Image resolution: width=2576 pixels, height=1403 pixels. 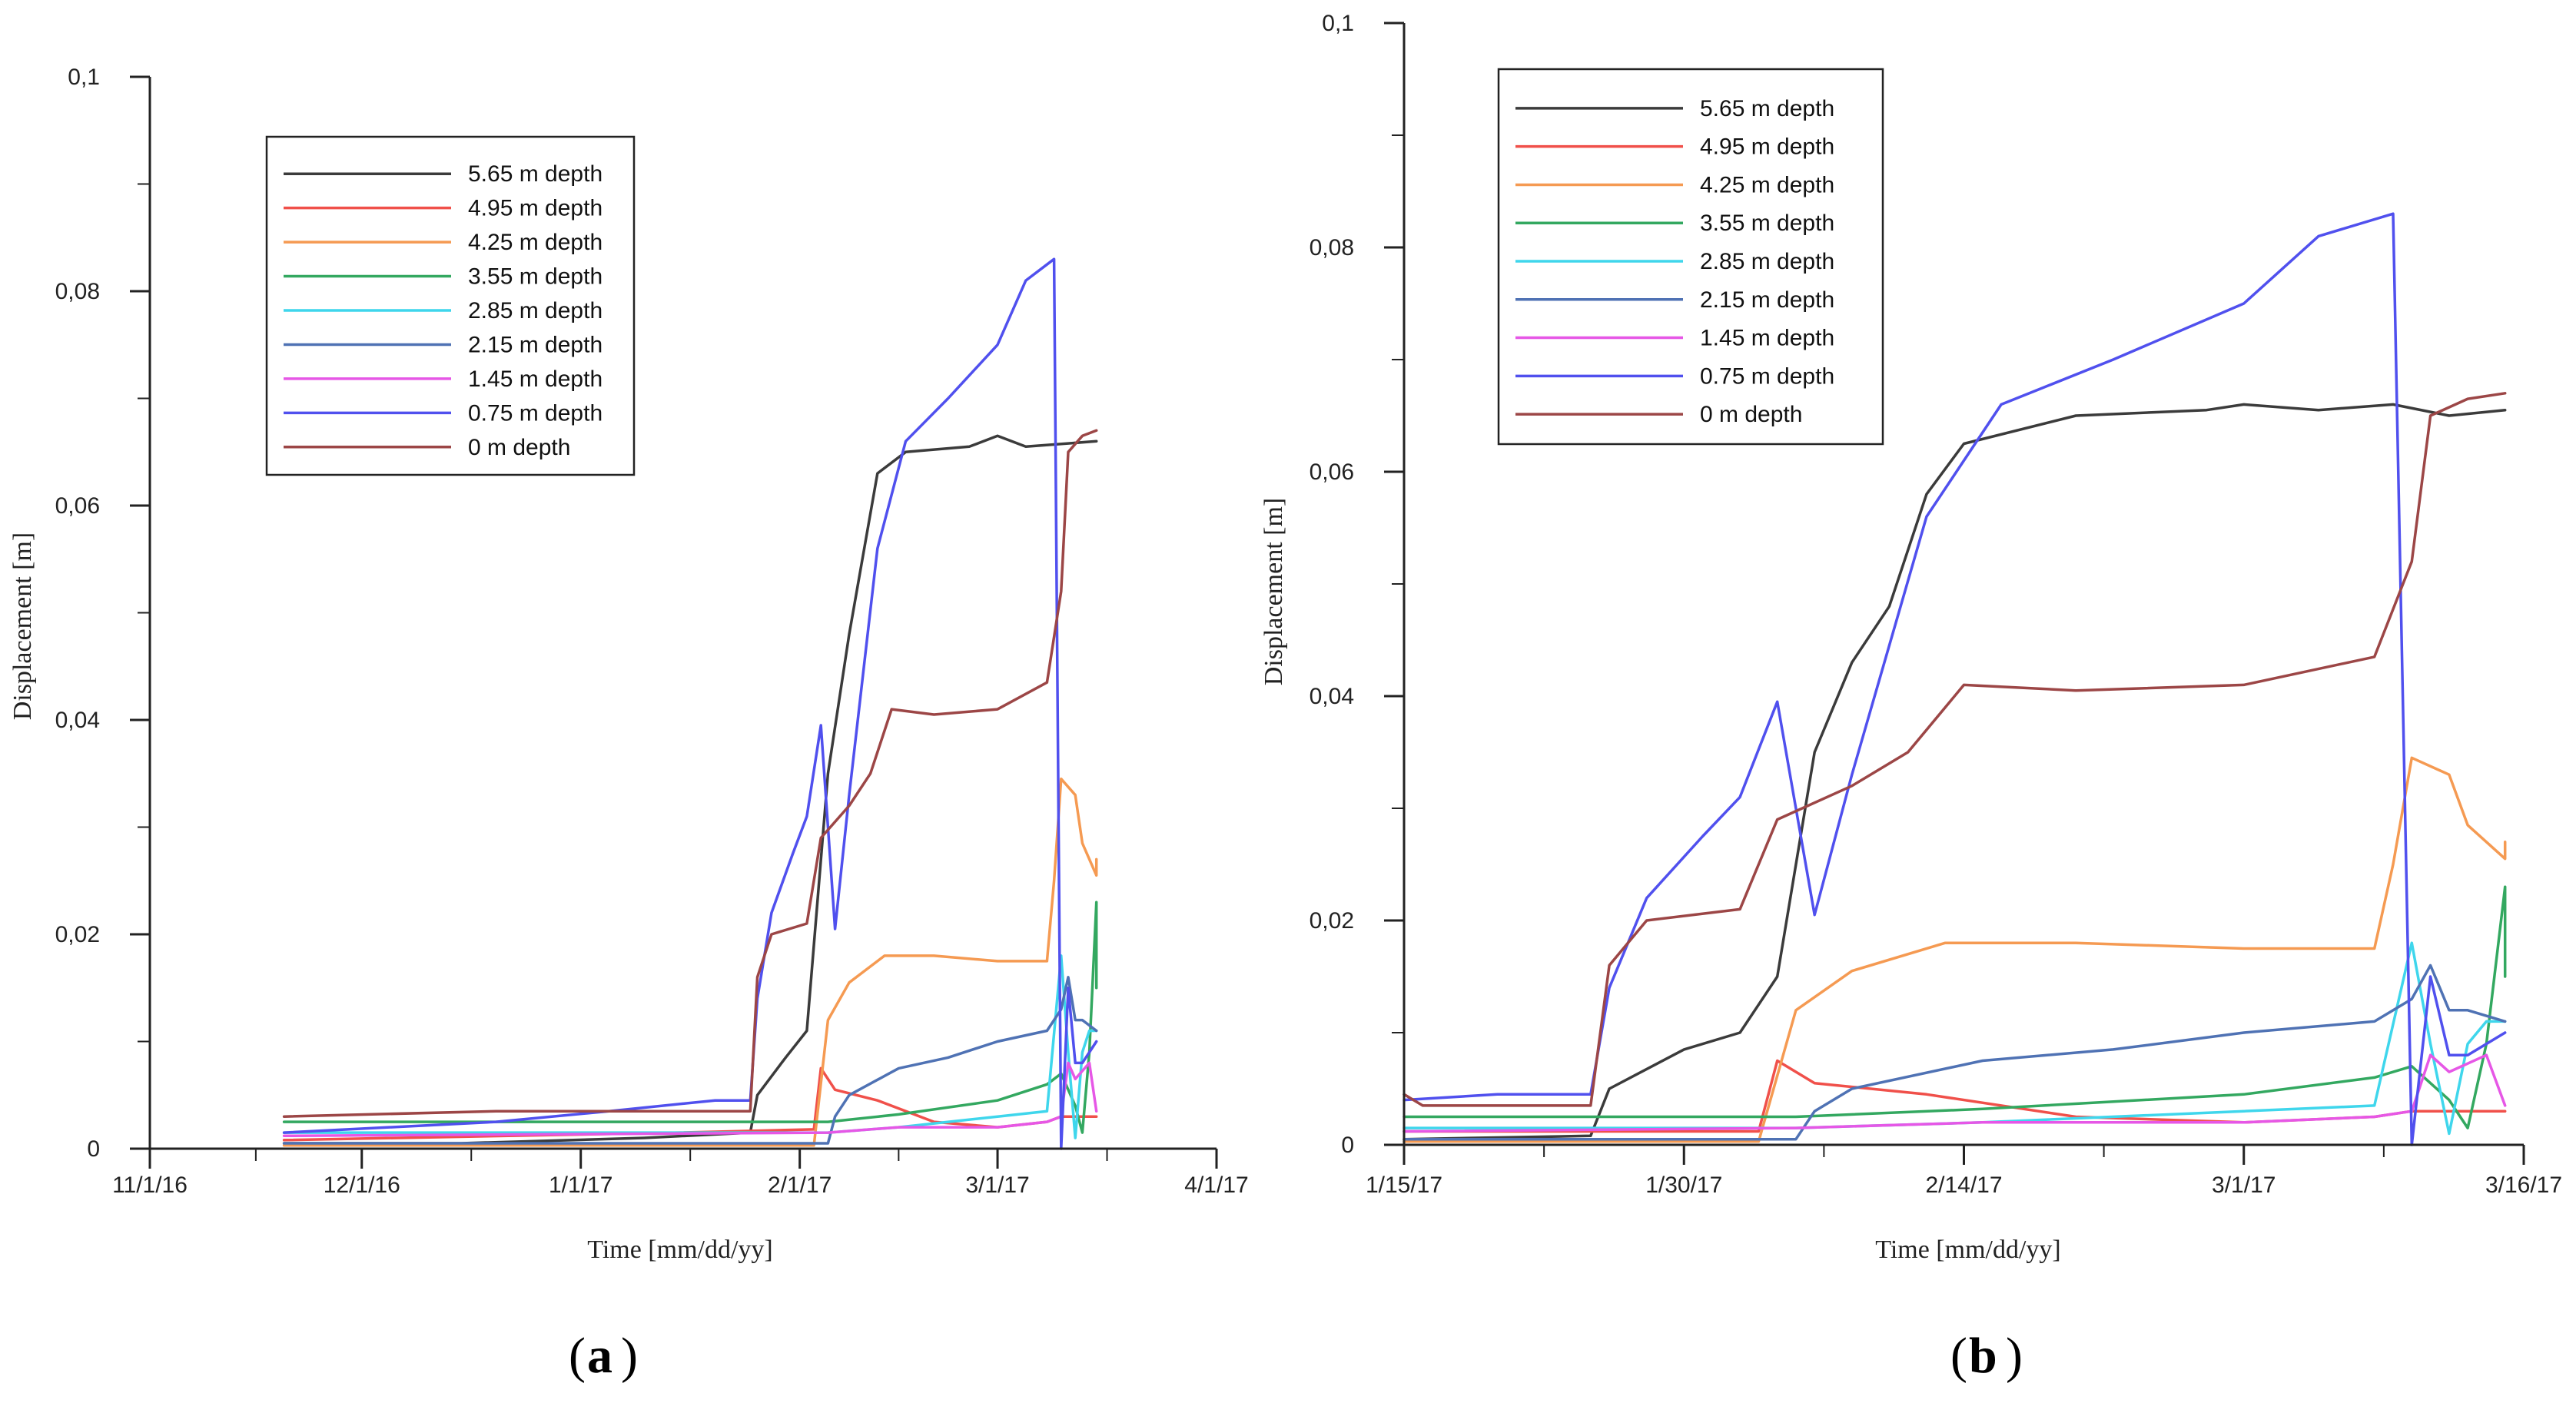 What do you see at coordinates (1955, 1096) in the screenshot?
I see `series-line-4-95-m-depth` at bounding box center [1955, 1096].